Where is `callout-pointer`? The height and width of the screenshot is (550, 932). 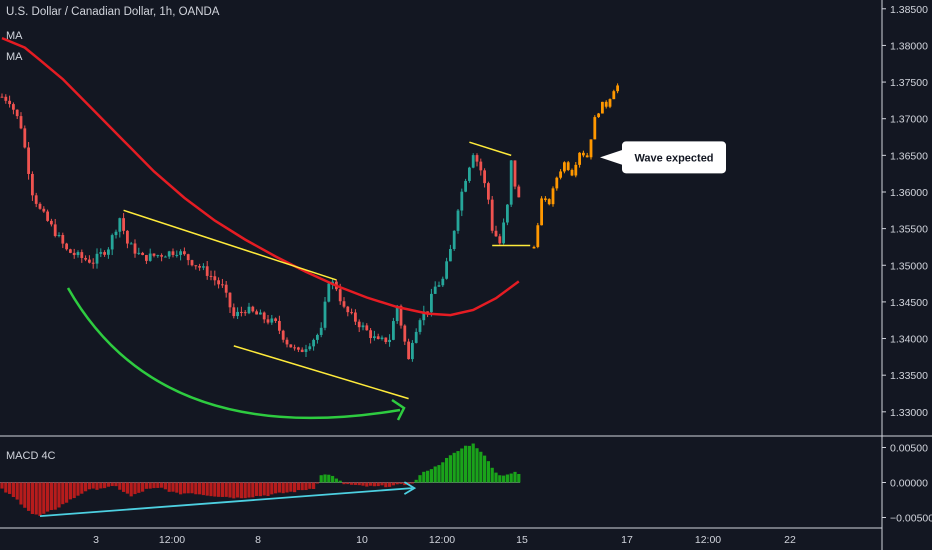 callout-pointer is located at coordinates (612, 157).